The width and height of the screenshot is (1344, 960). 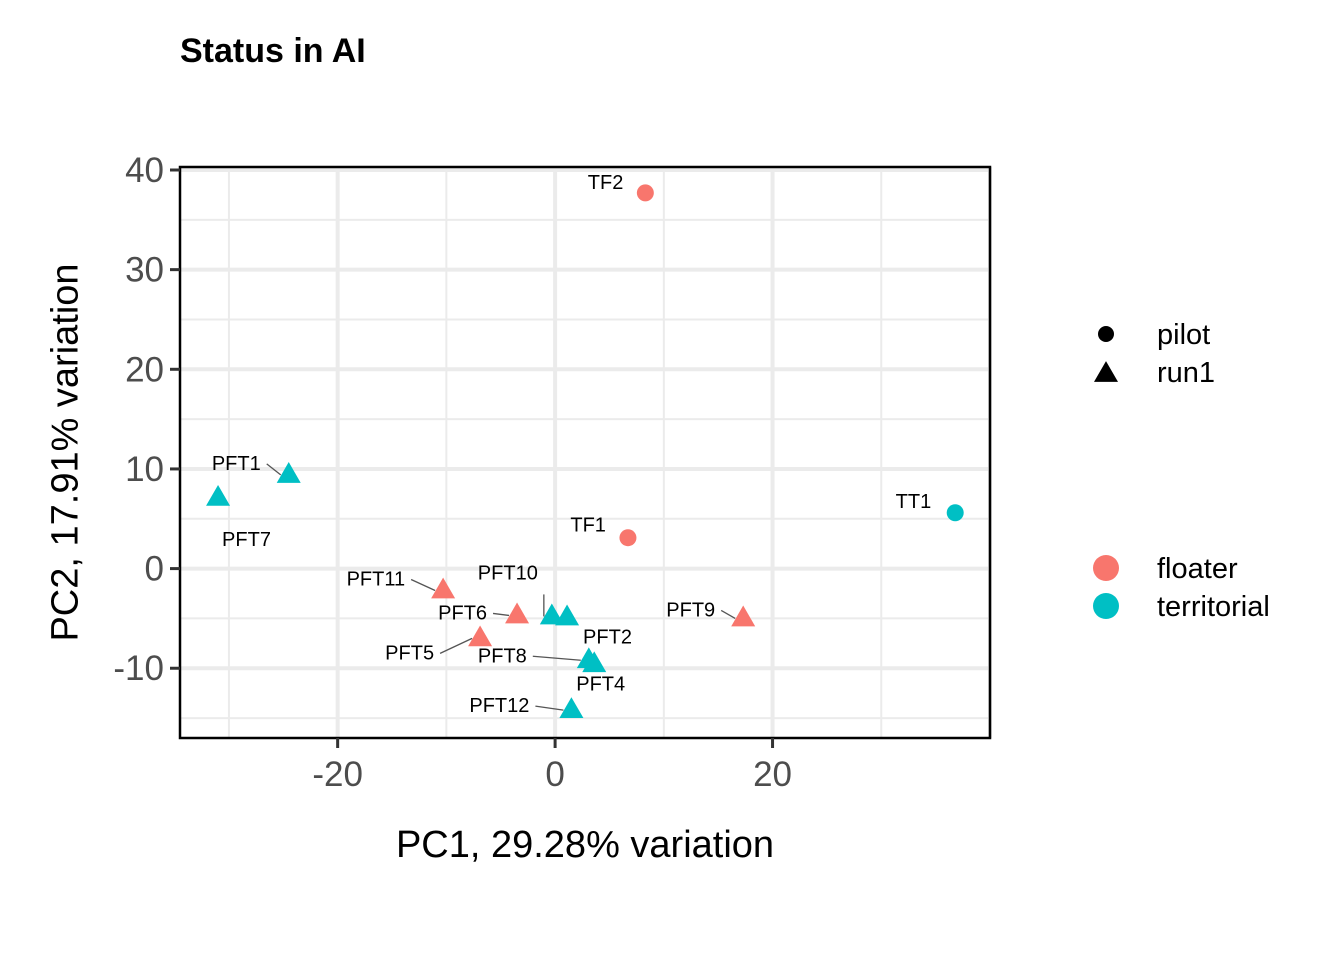 What do you see at coordinates (443, 588) in the screenshot?
I see `data-point-pft11` at bounding box center [443, 588].